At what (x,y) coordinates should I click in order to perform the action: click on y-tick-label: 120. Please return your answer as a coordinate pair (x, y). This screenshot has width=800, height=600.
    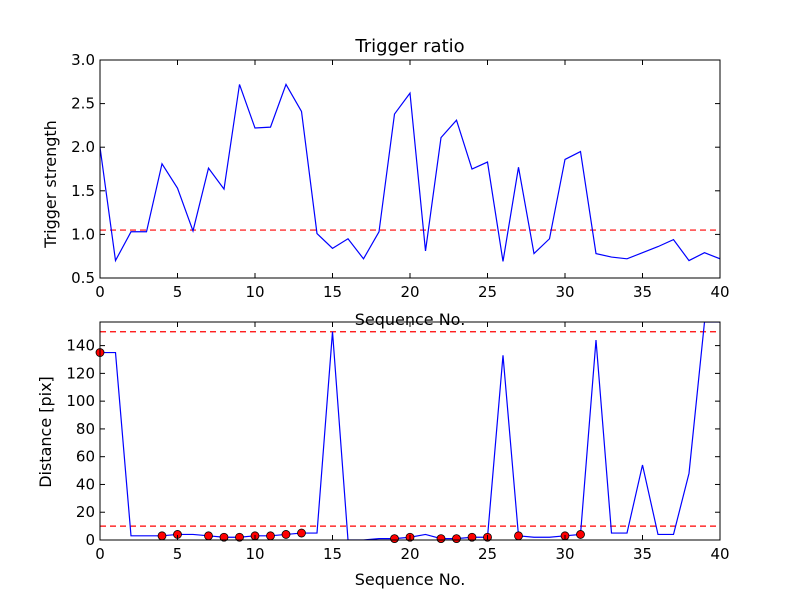
    Looking at the image, I should click on (80, 373).